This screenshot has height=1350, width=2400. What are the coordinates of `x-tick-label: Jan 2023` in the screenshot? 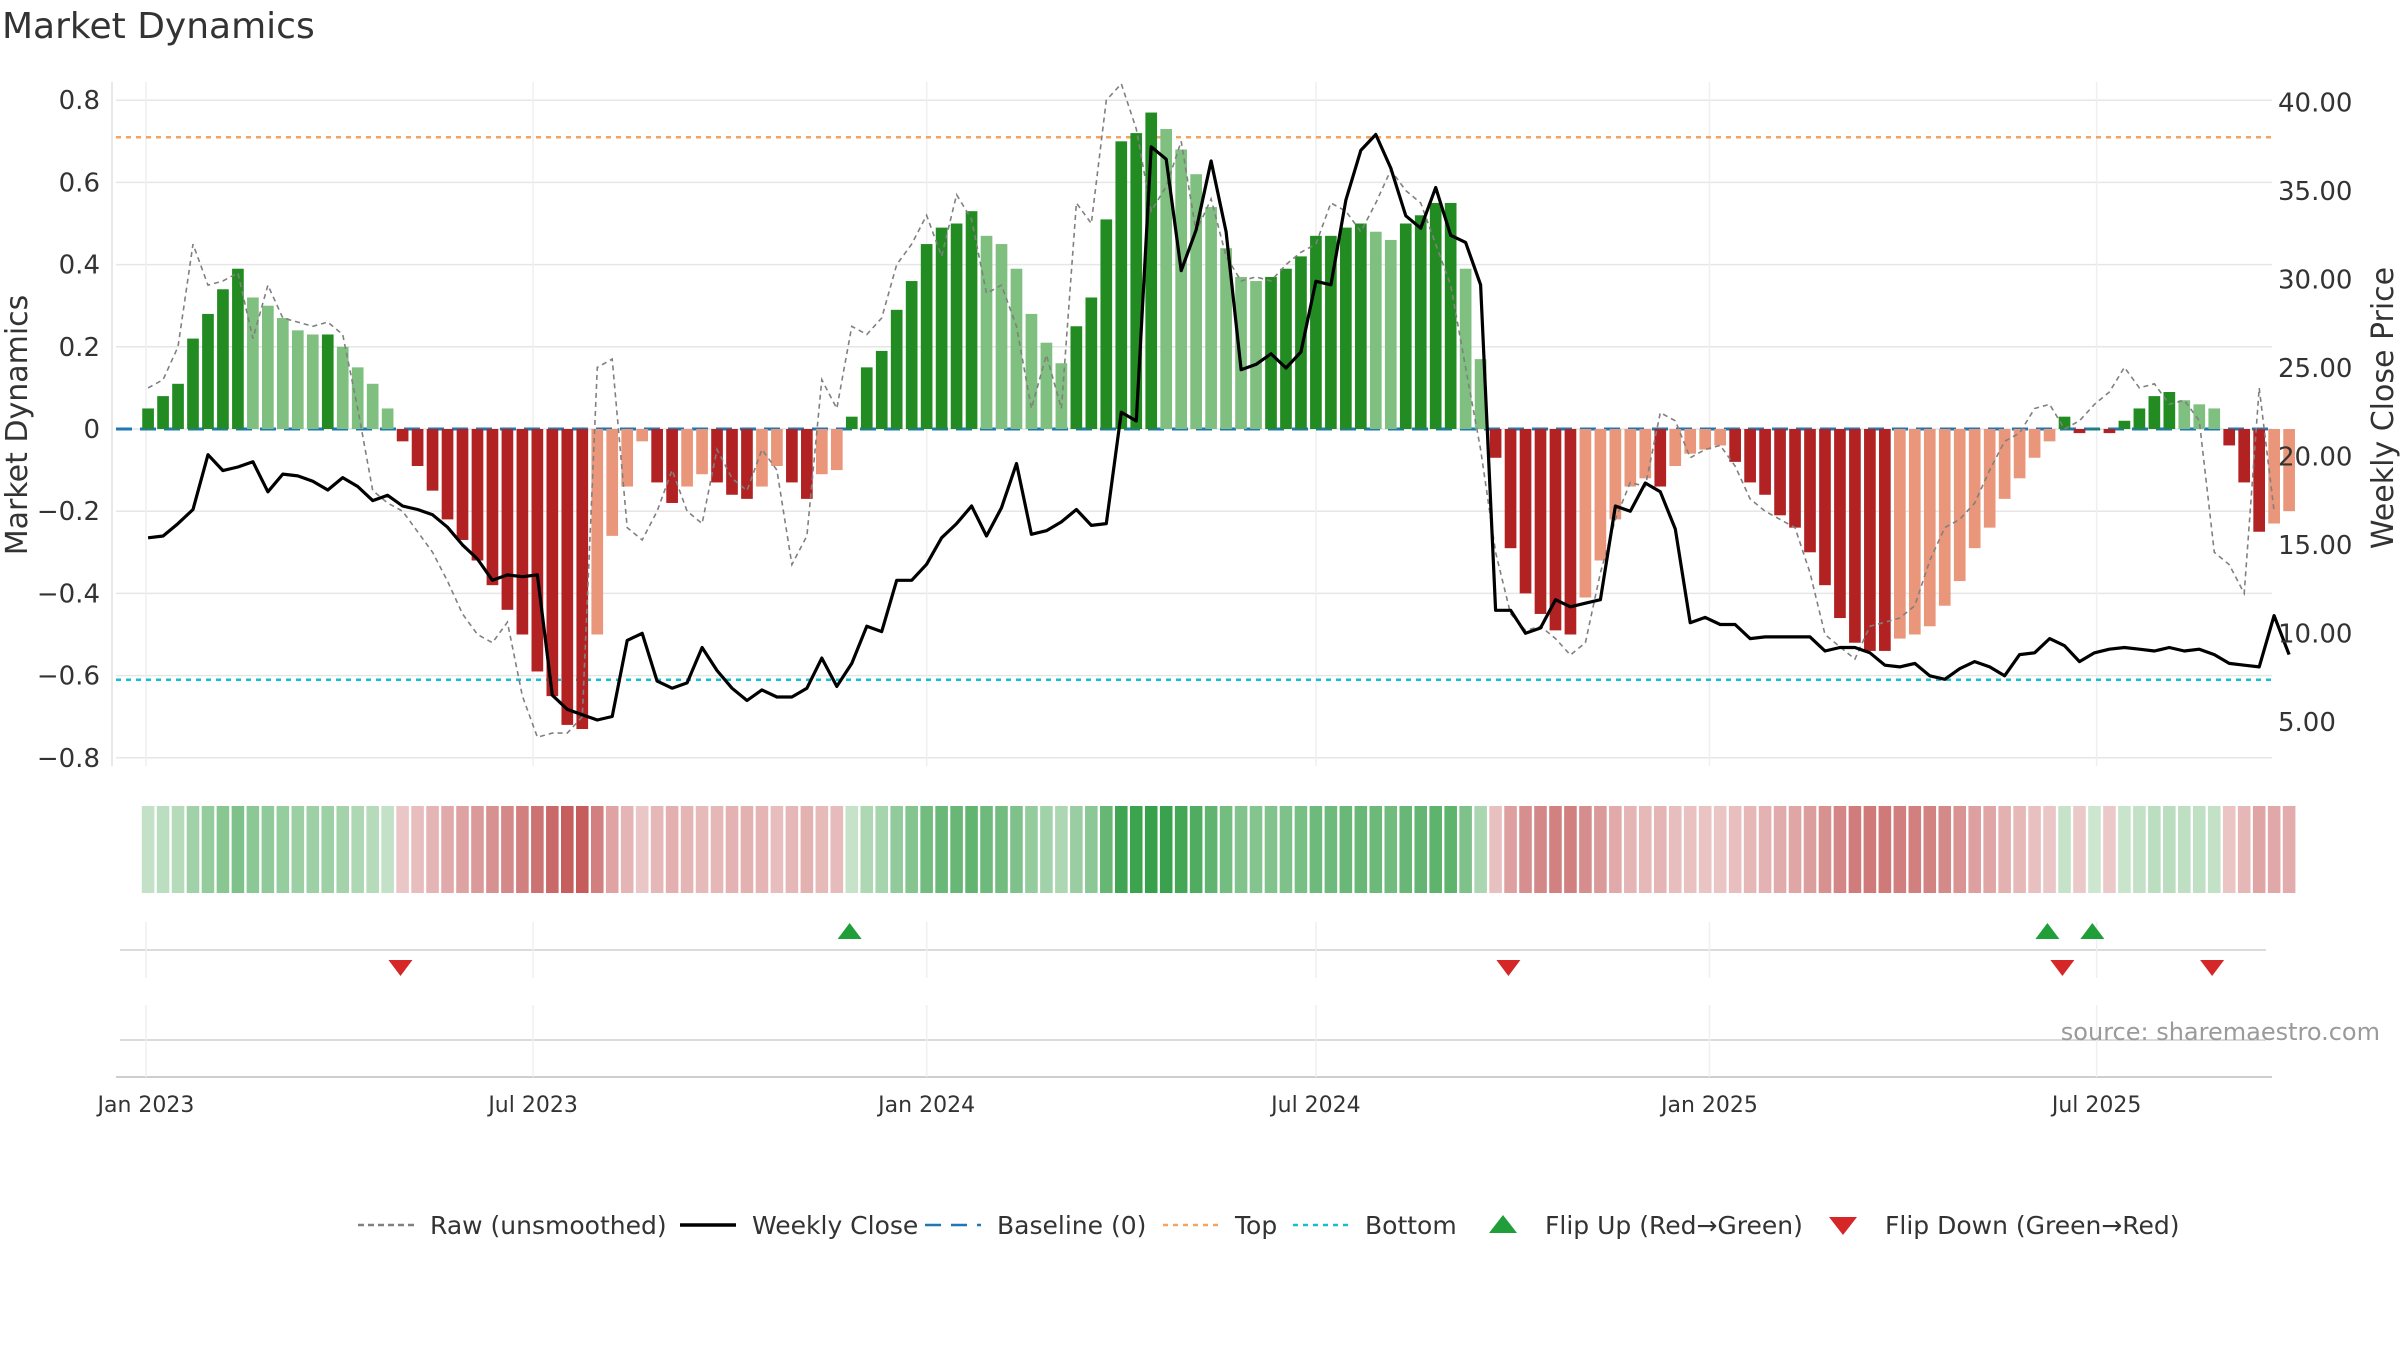 It's located at (144, 1105).